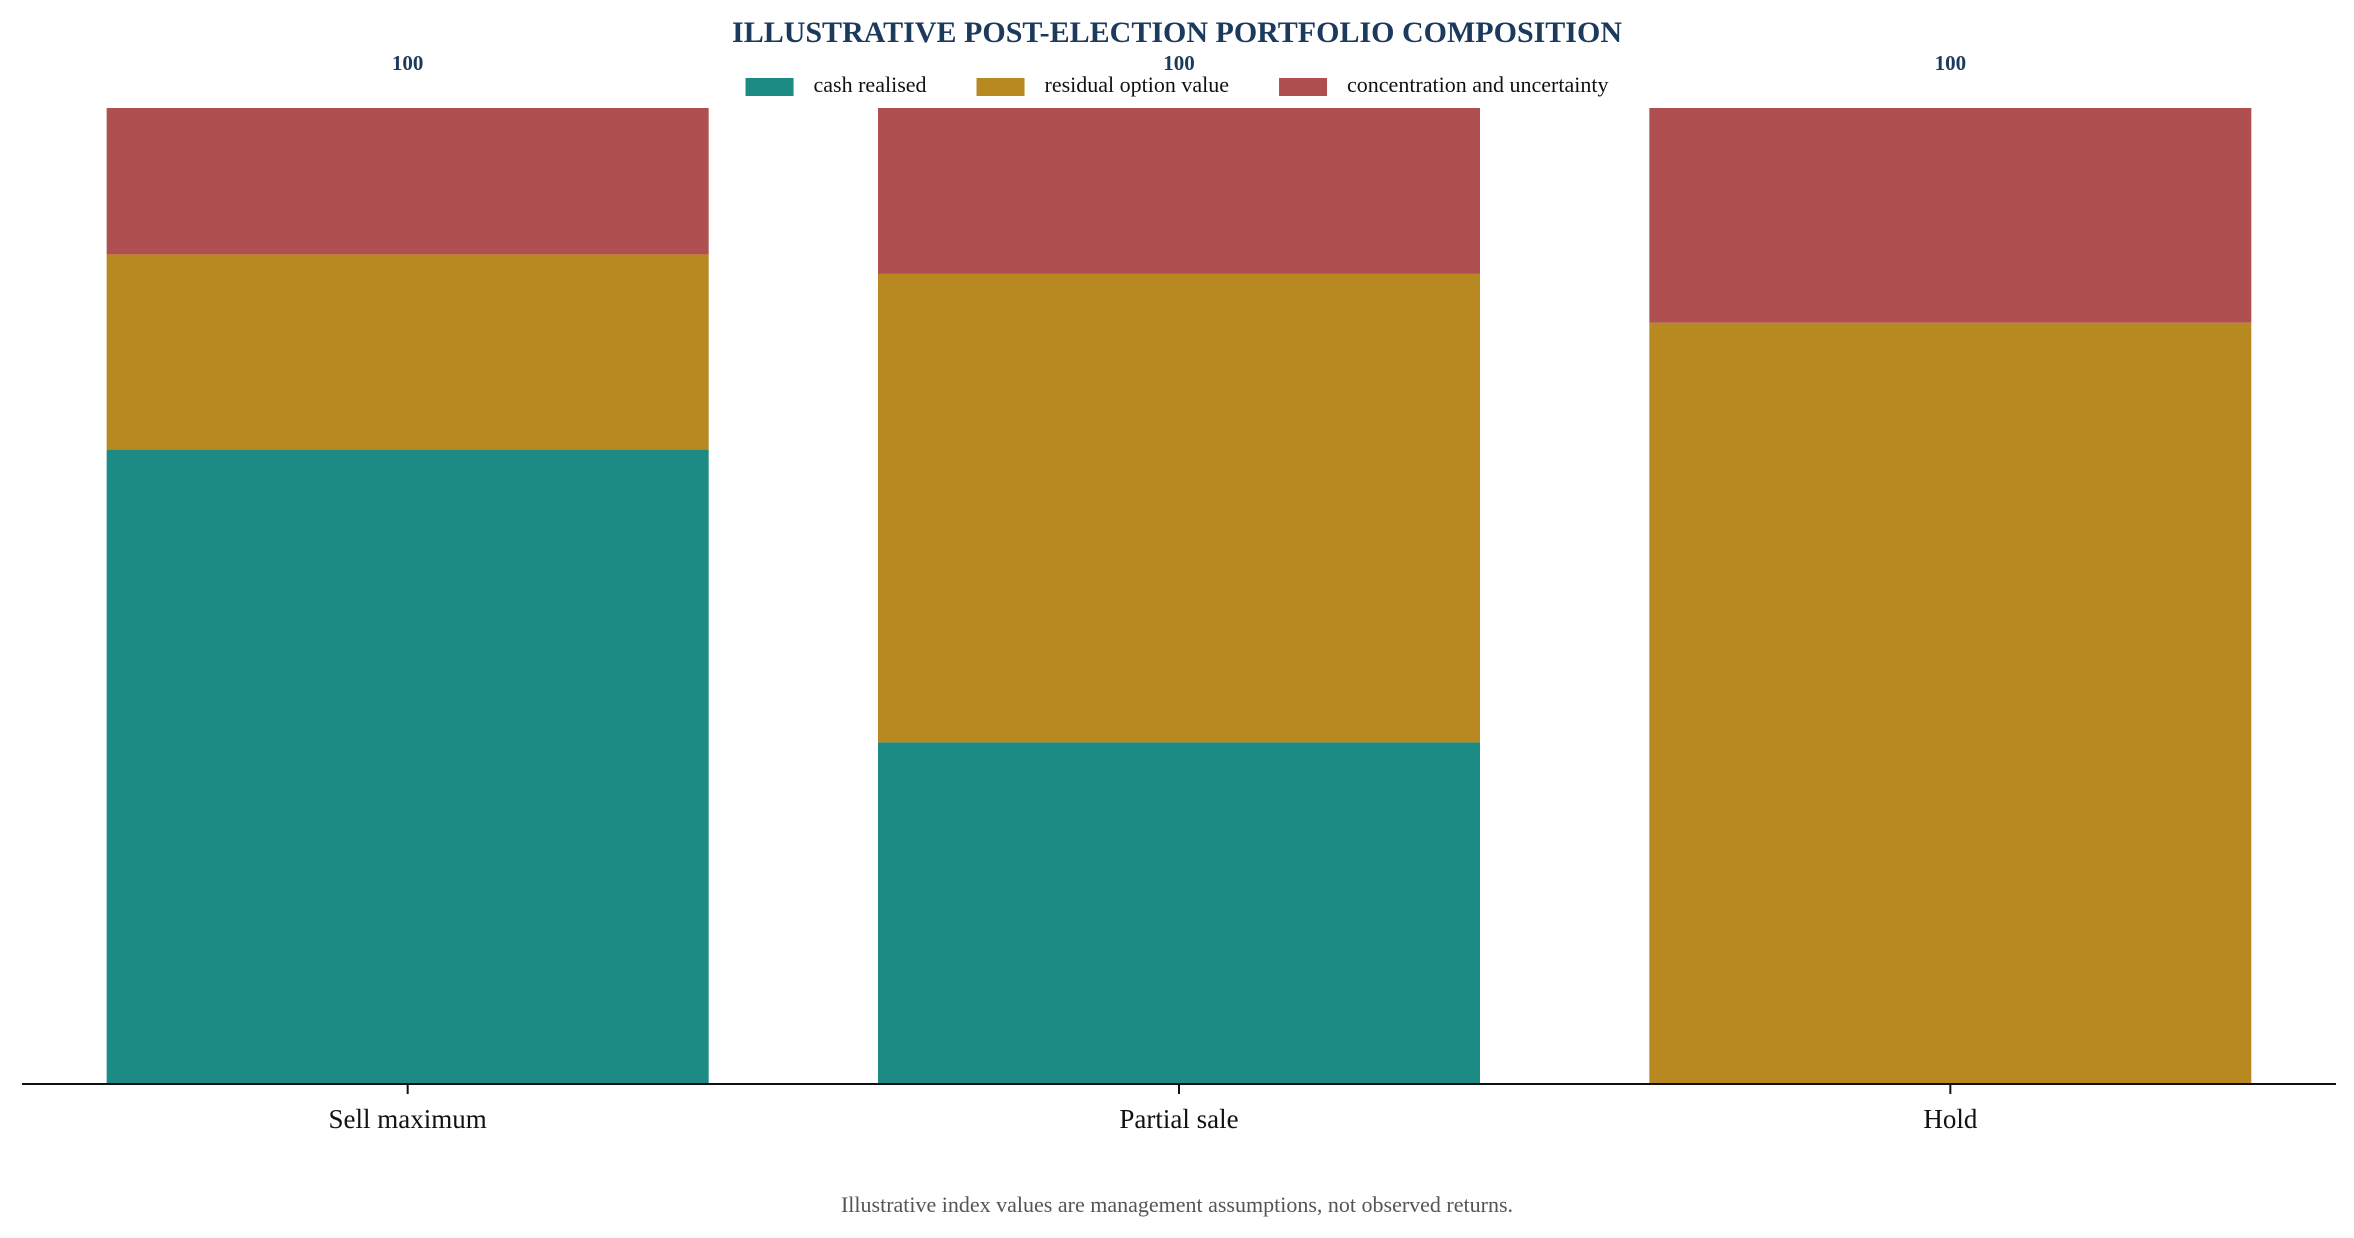 This screenshot has height=1238, width=2354. I want to click on legend-label: residual option value, so click(1137, 84).